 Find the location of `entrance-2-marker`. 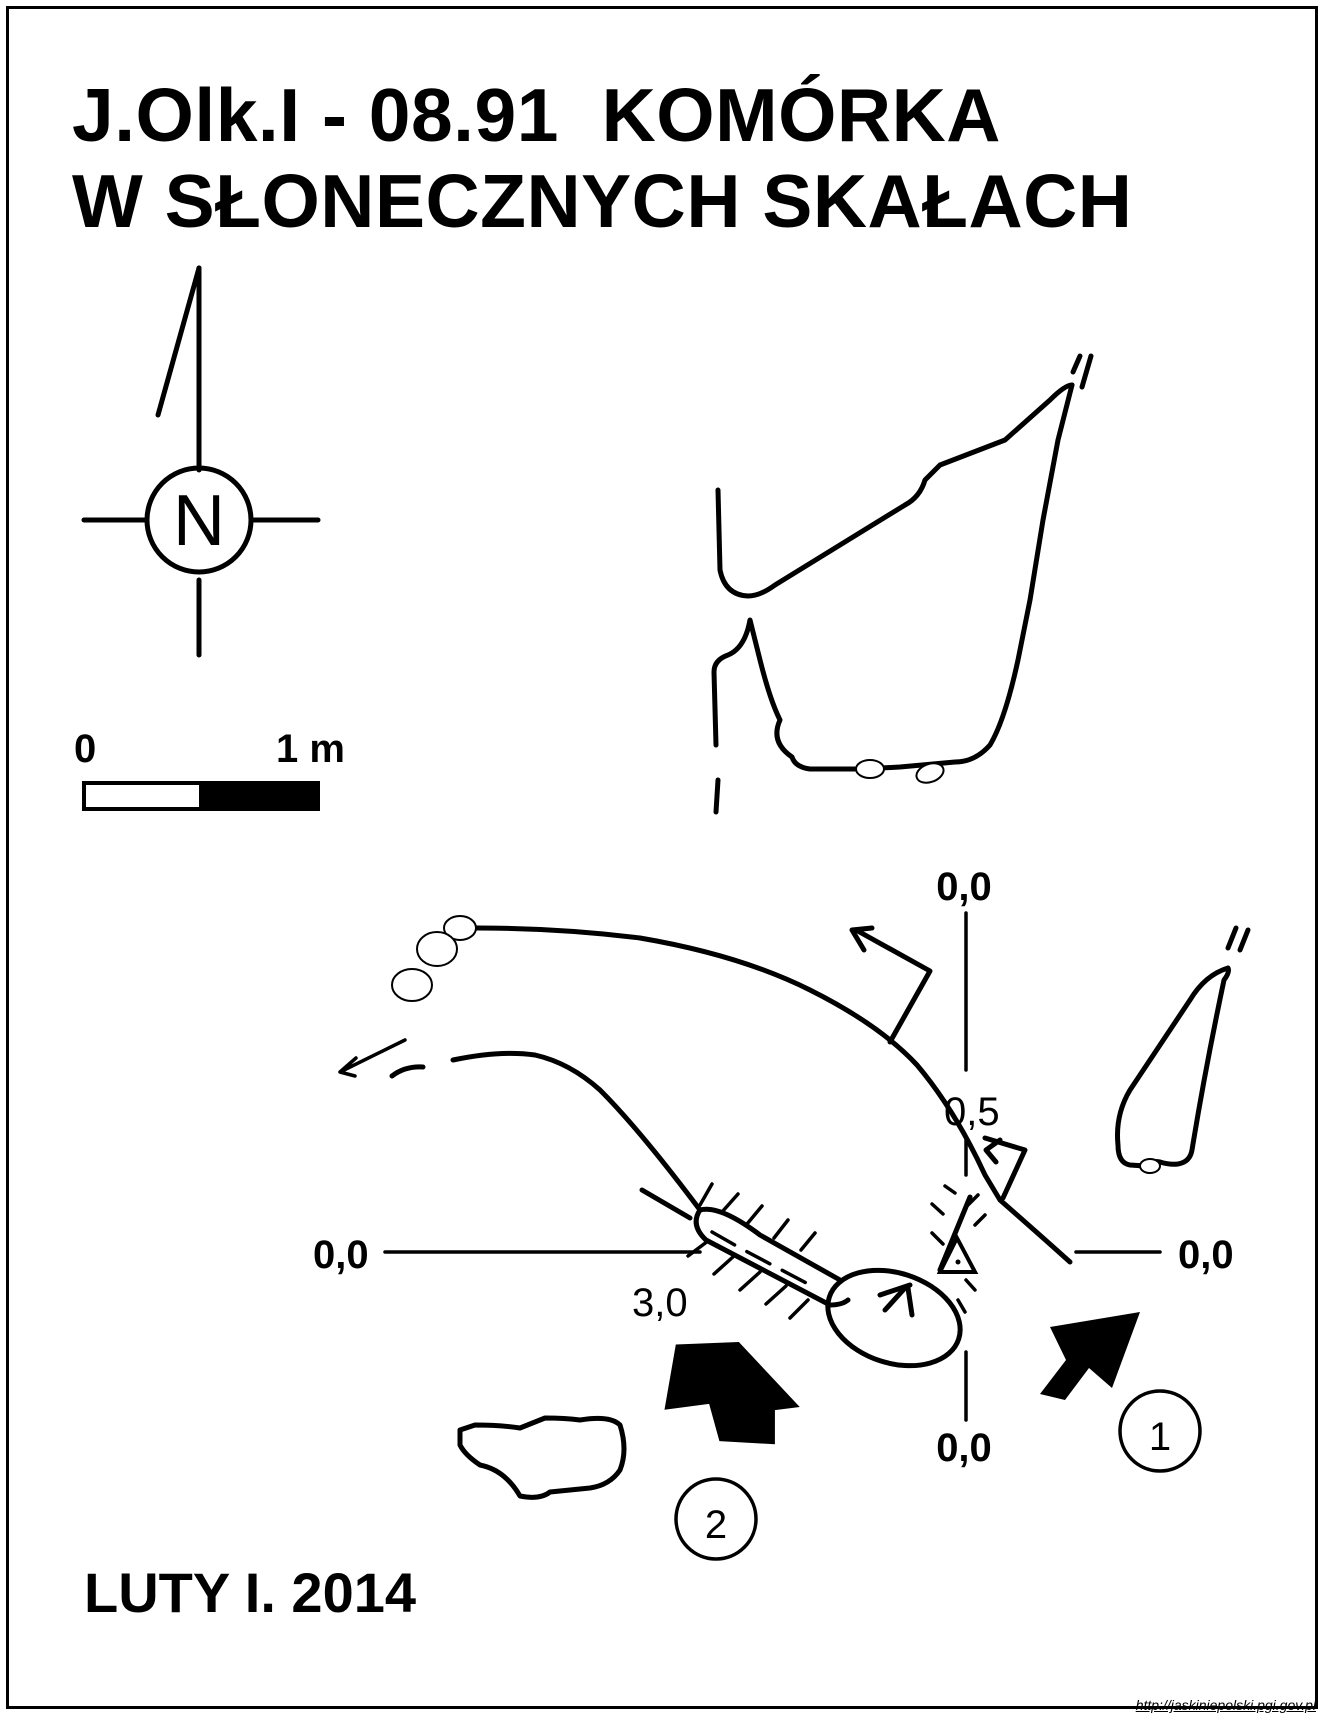

entrance-2-marker is located at coordinates (716, 1519).